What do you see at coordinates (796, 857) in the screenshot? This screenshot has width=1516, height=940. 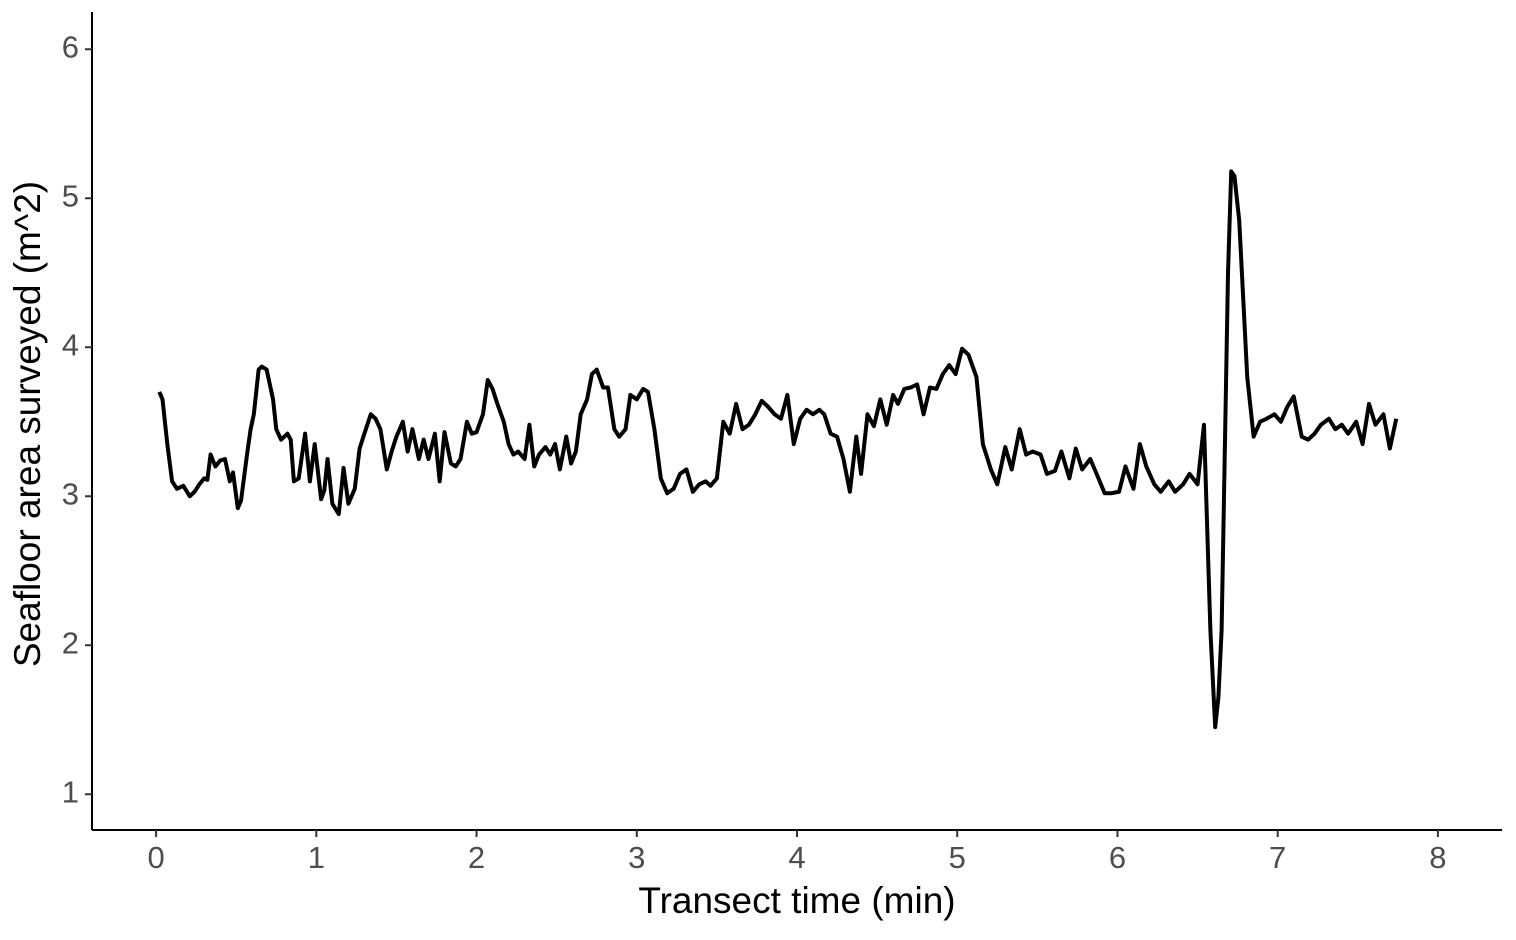 I see `x-tick-label: 4` at bounding box center [796, 857].